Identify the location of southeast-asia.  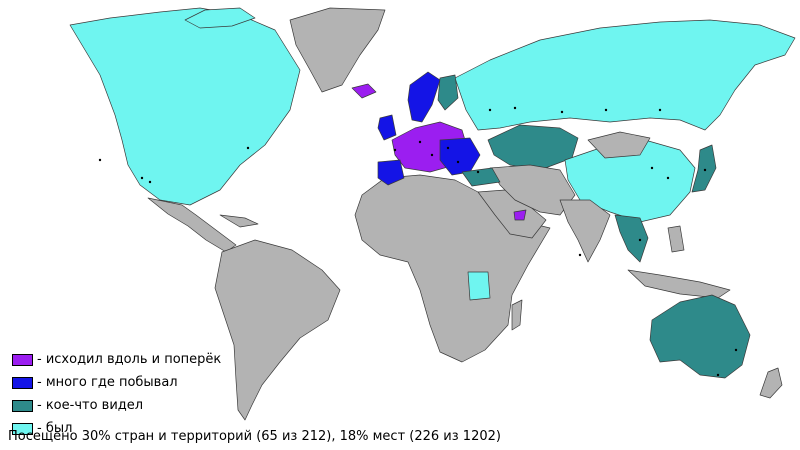
(631, 238).